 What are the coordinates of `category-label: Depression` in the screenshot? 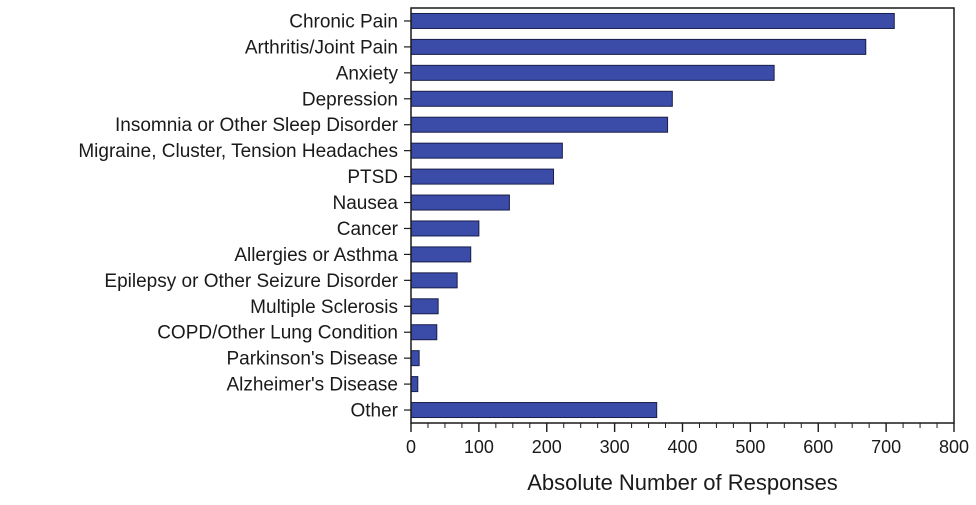 It's located at (350, 99).